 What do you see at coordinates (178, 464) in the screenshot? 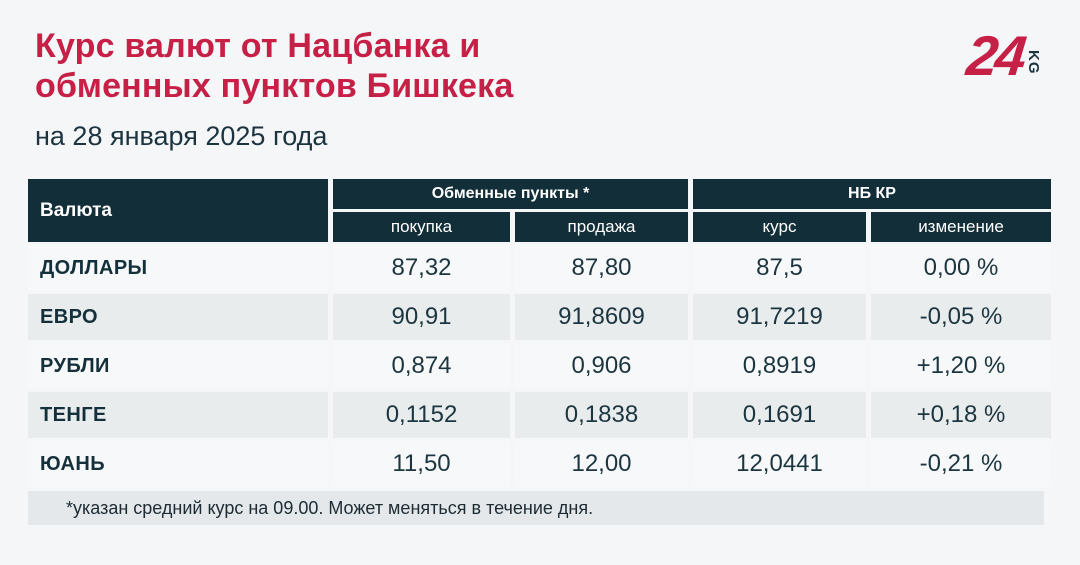
I see `row-yuan-currency: ЮАНЬ` at bounding box center [178, 464].